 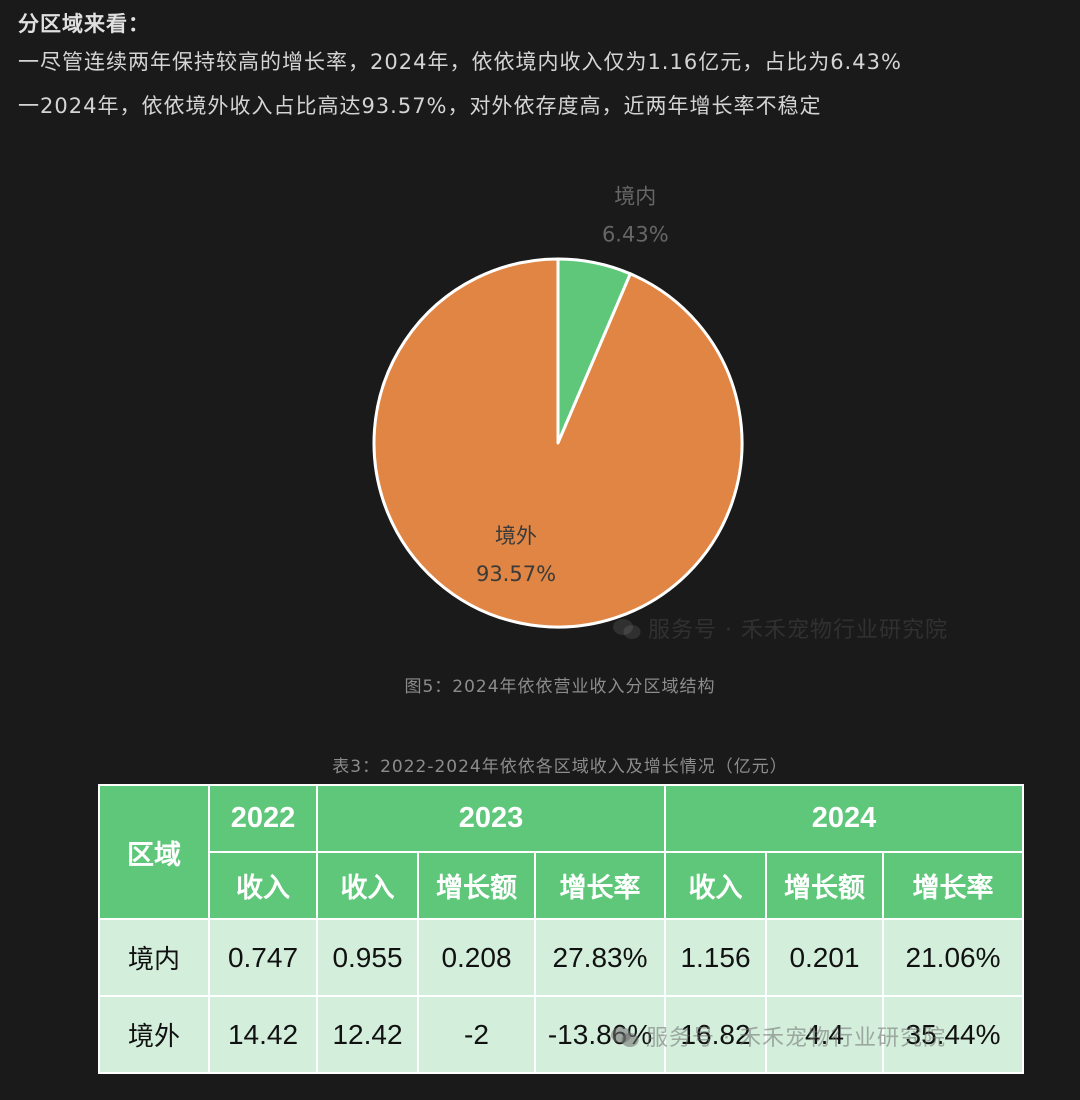 I want to click on pie-label-domestic-name: 境内, so click(x=635, y=197).